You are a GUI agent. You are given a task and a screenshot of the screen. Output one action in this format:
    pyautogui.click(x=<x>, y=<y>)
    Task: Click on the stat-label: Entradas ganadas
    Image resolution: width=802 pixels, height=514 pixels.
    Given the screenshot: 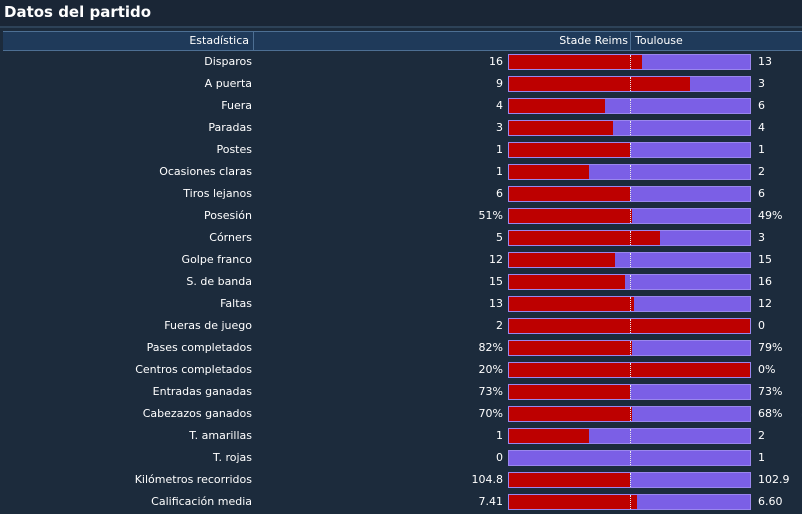 What is the action you would take?
    pyautogui.click(x=202, y=391)
    